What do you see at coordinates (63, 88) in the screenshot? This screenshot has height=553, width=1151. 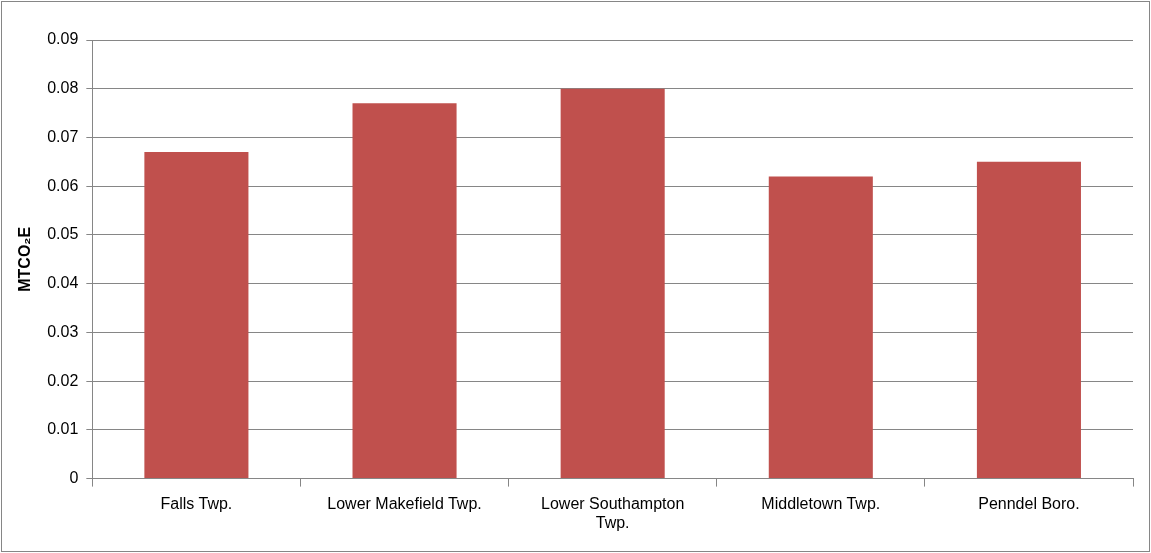 I see `y-tick-label: 0.08` at bounding box center [63, 88].